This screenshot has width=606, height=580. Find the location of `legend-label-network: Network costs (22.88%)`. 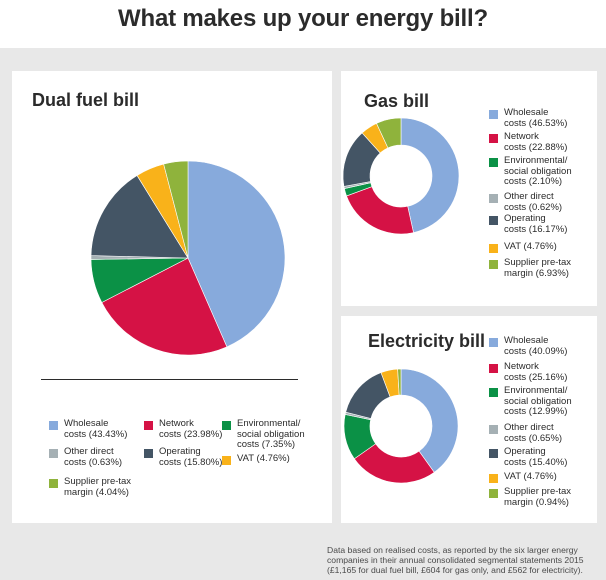

legend-label-network: Network costs (22.88%) is located at coordinates (536, 142).